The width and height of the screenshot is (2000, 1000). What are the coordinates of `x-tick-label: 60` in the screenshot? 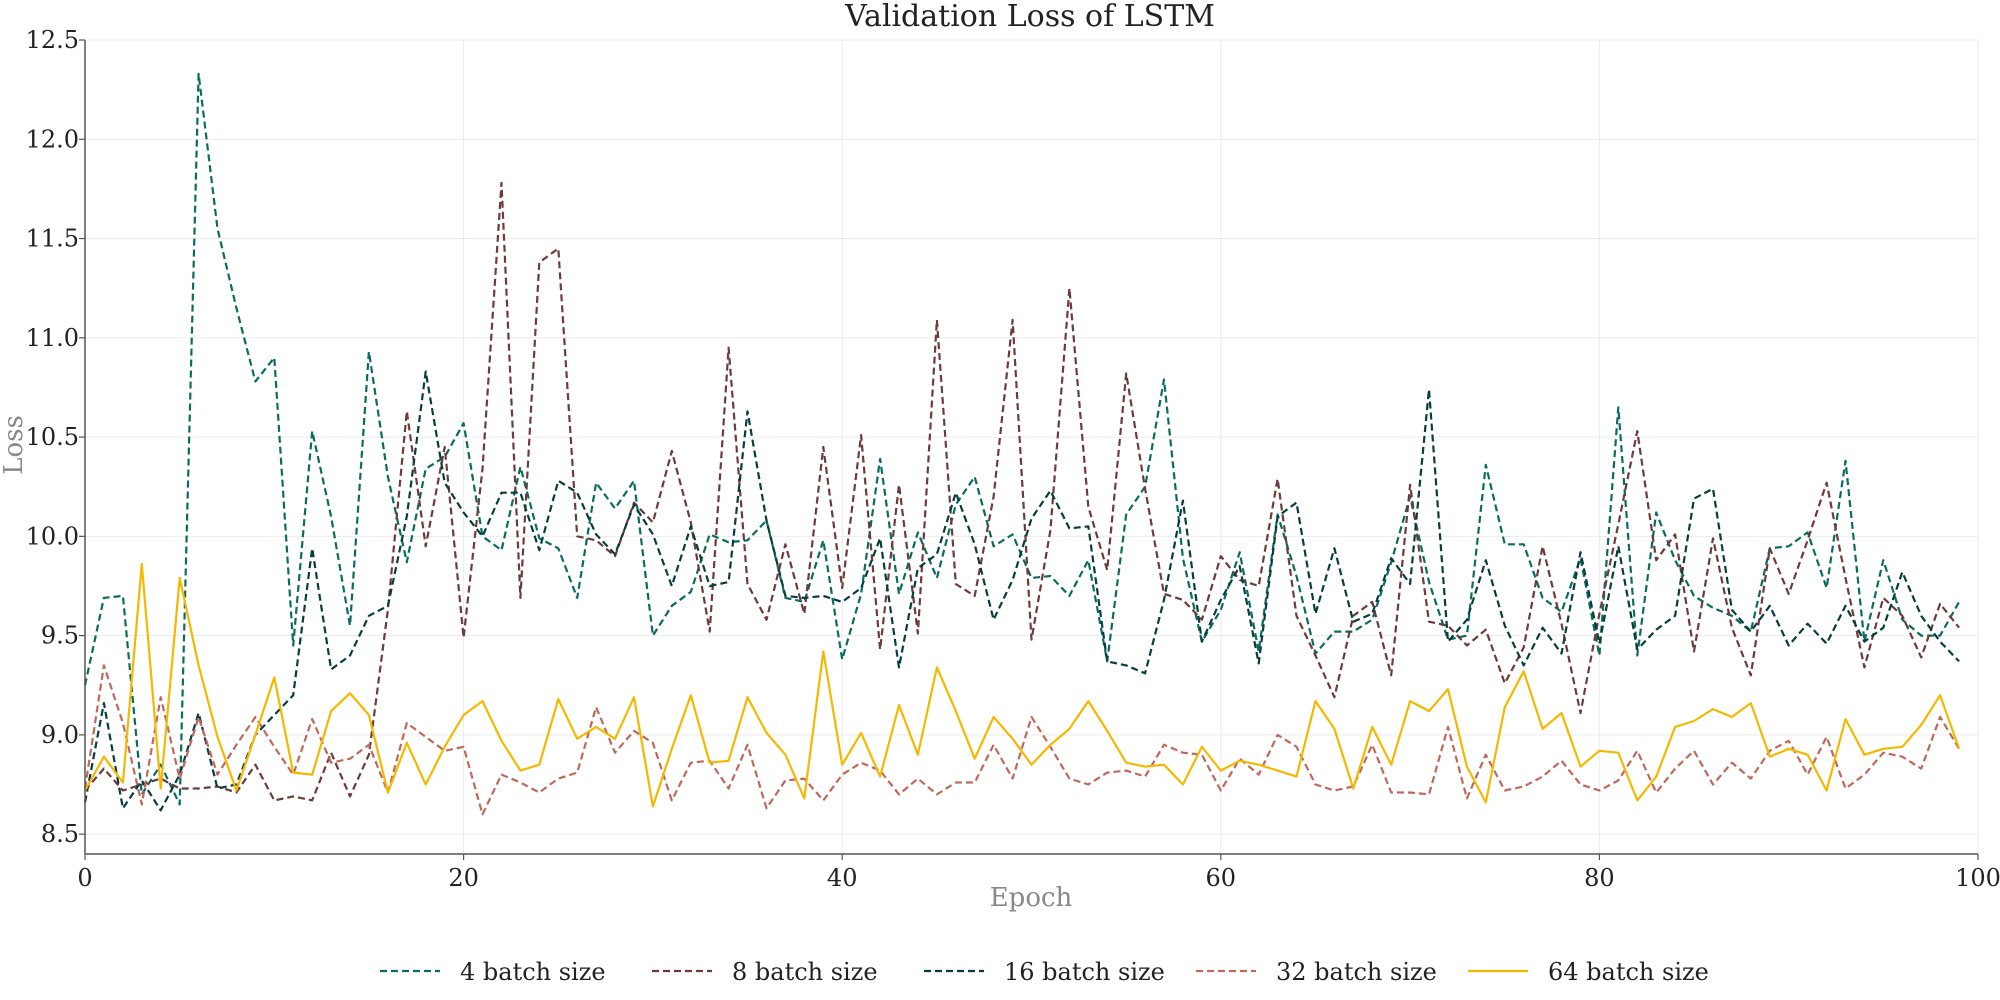 It's located at (1221, 878).